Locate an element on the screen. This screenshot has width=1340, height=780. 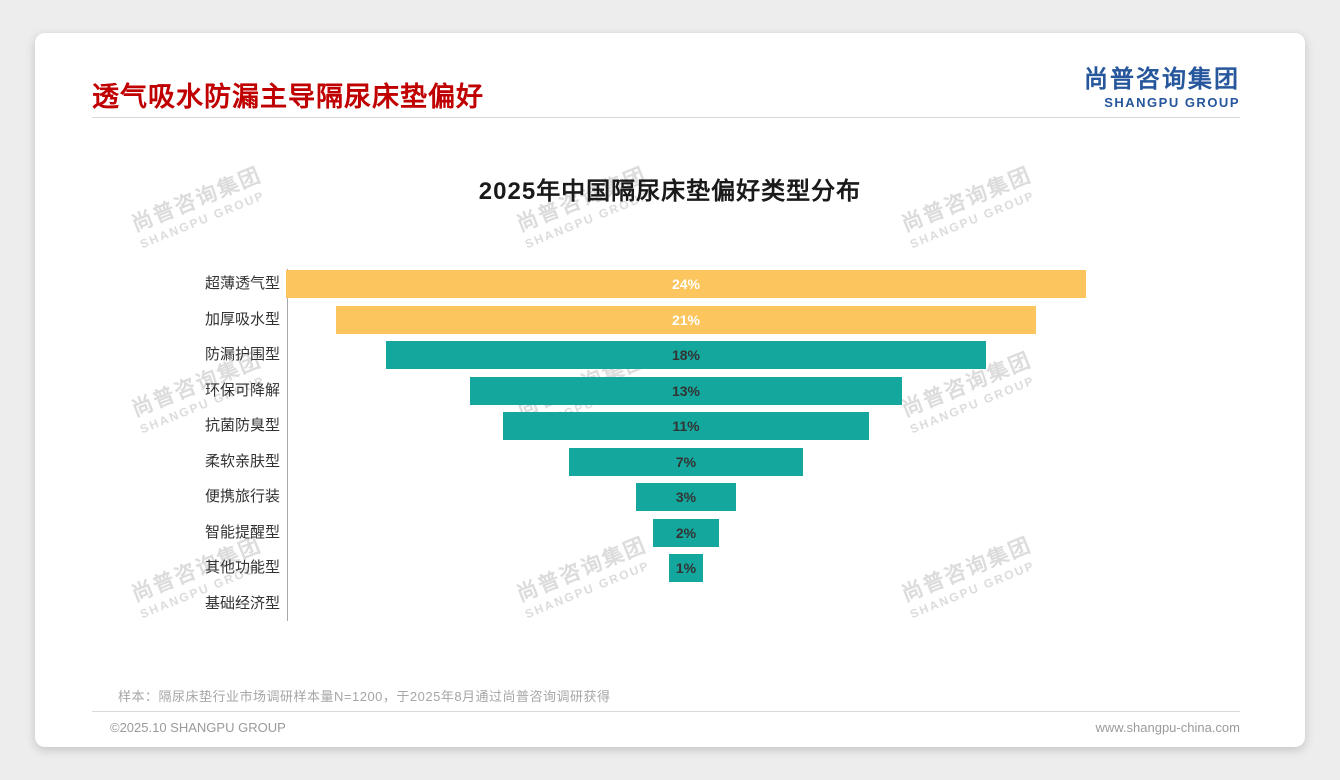
category-label: 便携旅行装 is located at coordinates (242, 496).